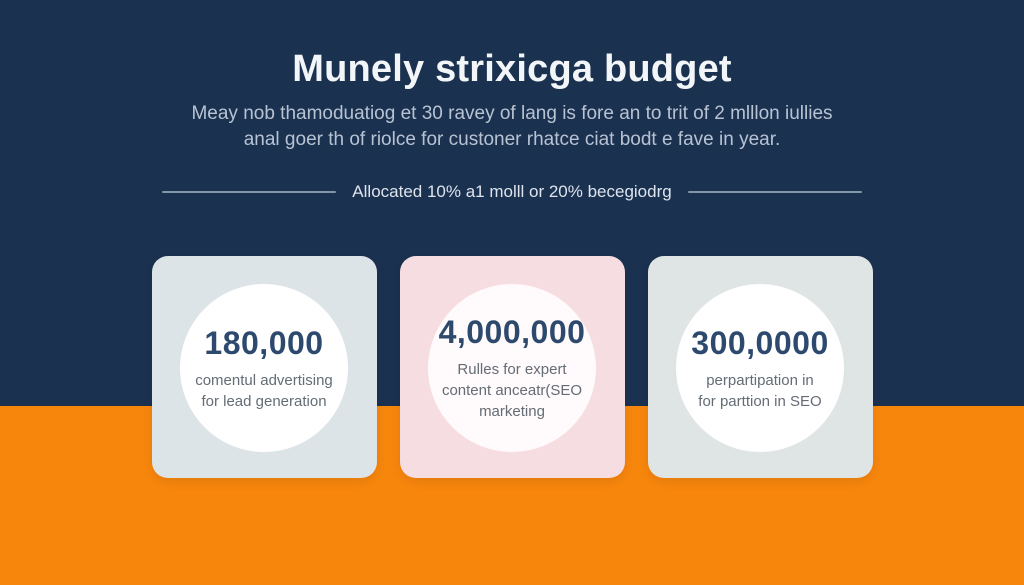 The height and width of the screenshot is (585, 1024). What do you see at coordinates (760, 342) in the screenshot?
I see `budget-value: 300,0000` at bounding box center [760, 342].